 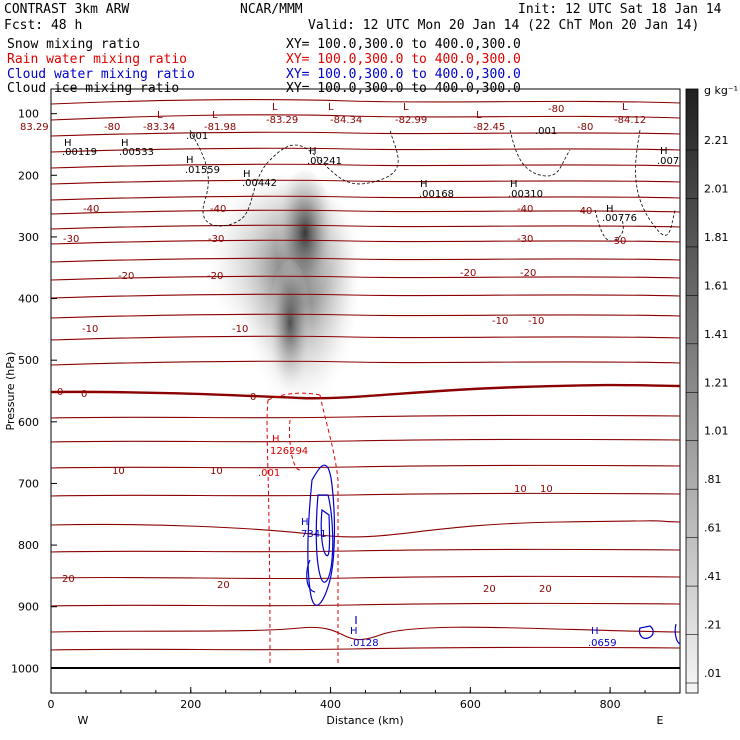 What do you see at coordinates (97, 59) in the screenshot?
I see `field-name-rain: Rain water mixing ratio` at bounding box center [97, 59].